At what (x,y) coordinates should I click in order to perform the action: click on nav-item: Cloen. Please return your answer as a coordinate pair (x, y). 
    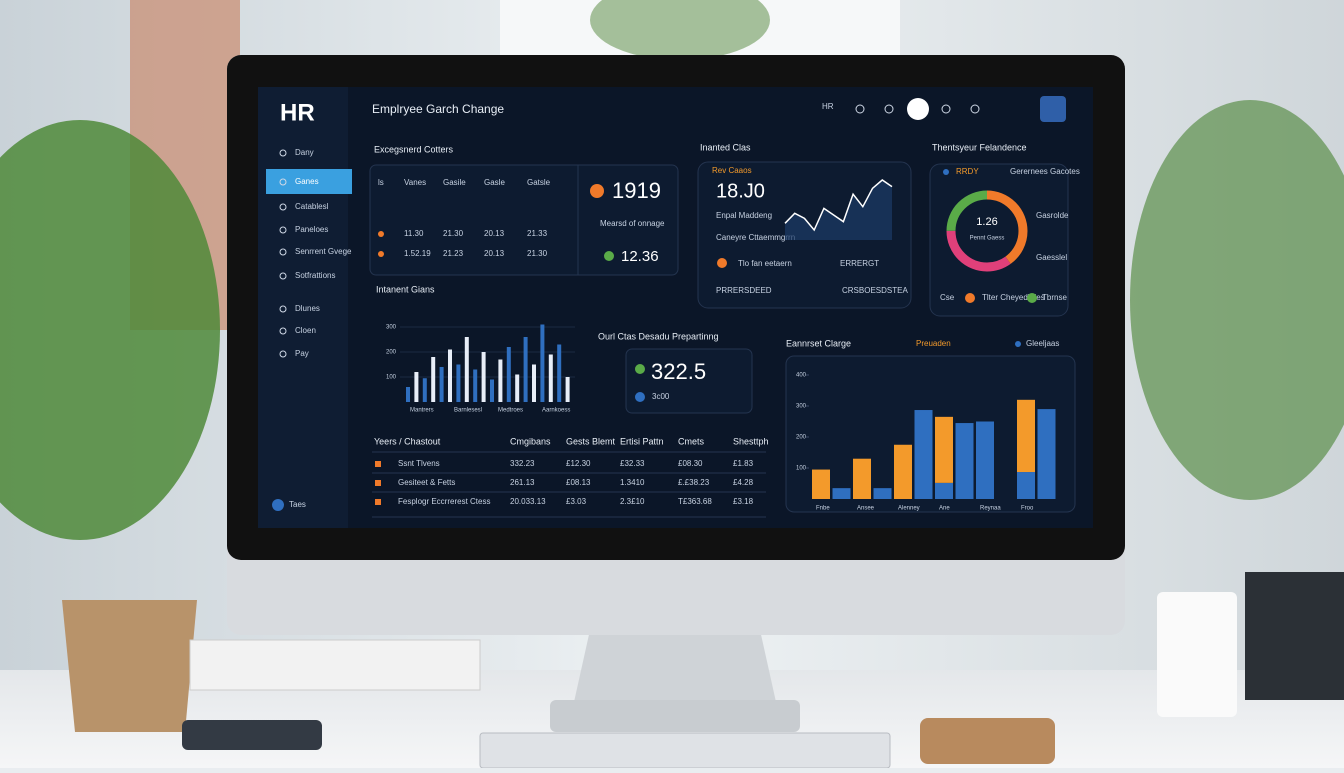
    Looking at the image, I should click on (305, 330).